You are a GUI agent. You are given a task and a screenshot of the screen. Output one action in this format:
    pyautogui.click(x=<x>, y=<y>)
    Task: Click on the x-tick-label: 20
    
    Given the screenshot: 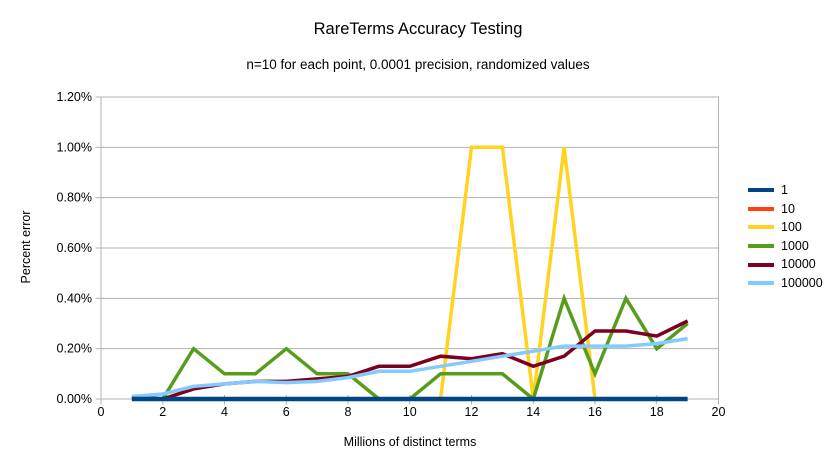 What is the action you would take?
    pyautogui.click(x=719, y=412)
    